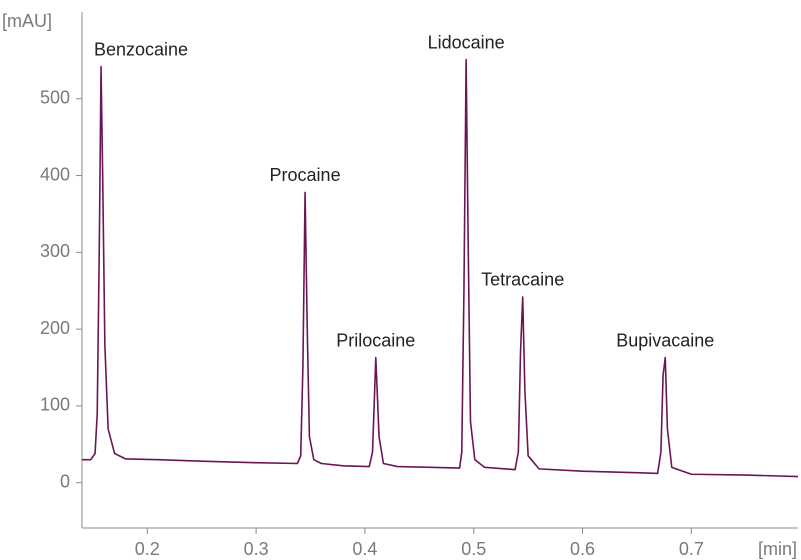  I want to click on peak-label: Tetracaine, so click(522, 280).